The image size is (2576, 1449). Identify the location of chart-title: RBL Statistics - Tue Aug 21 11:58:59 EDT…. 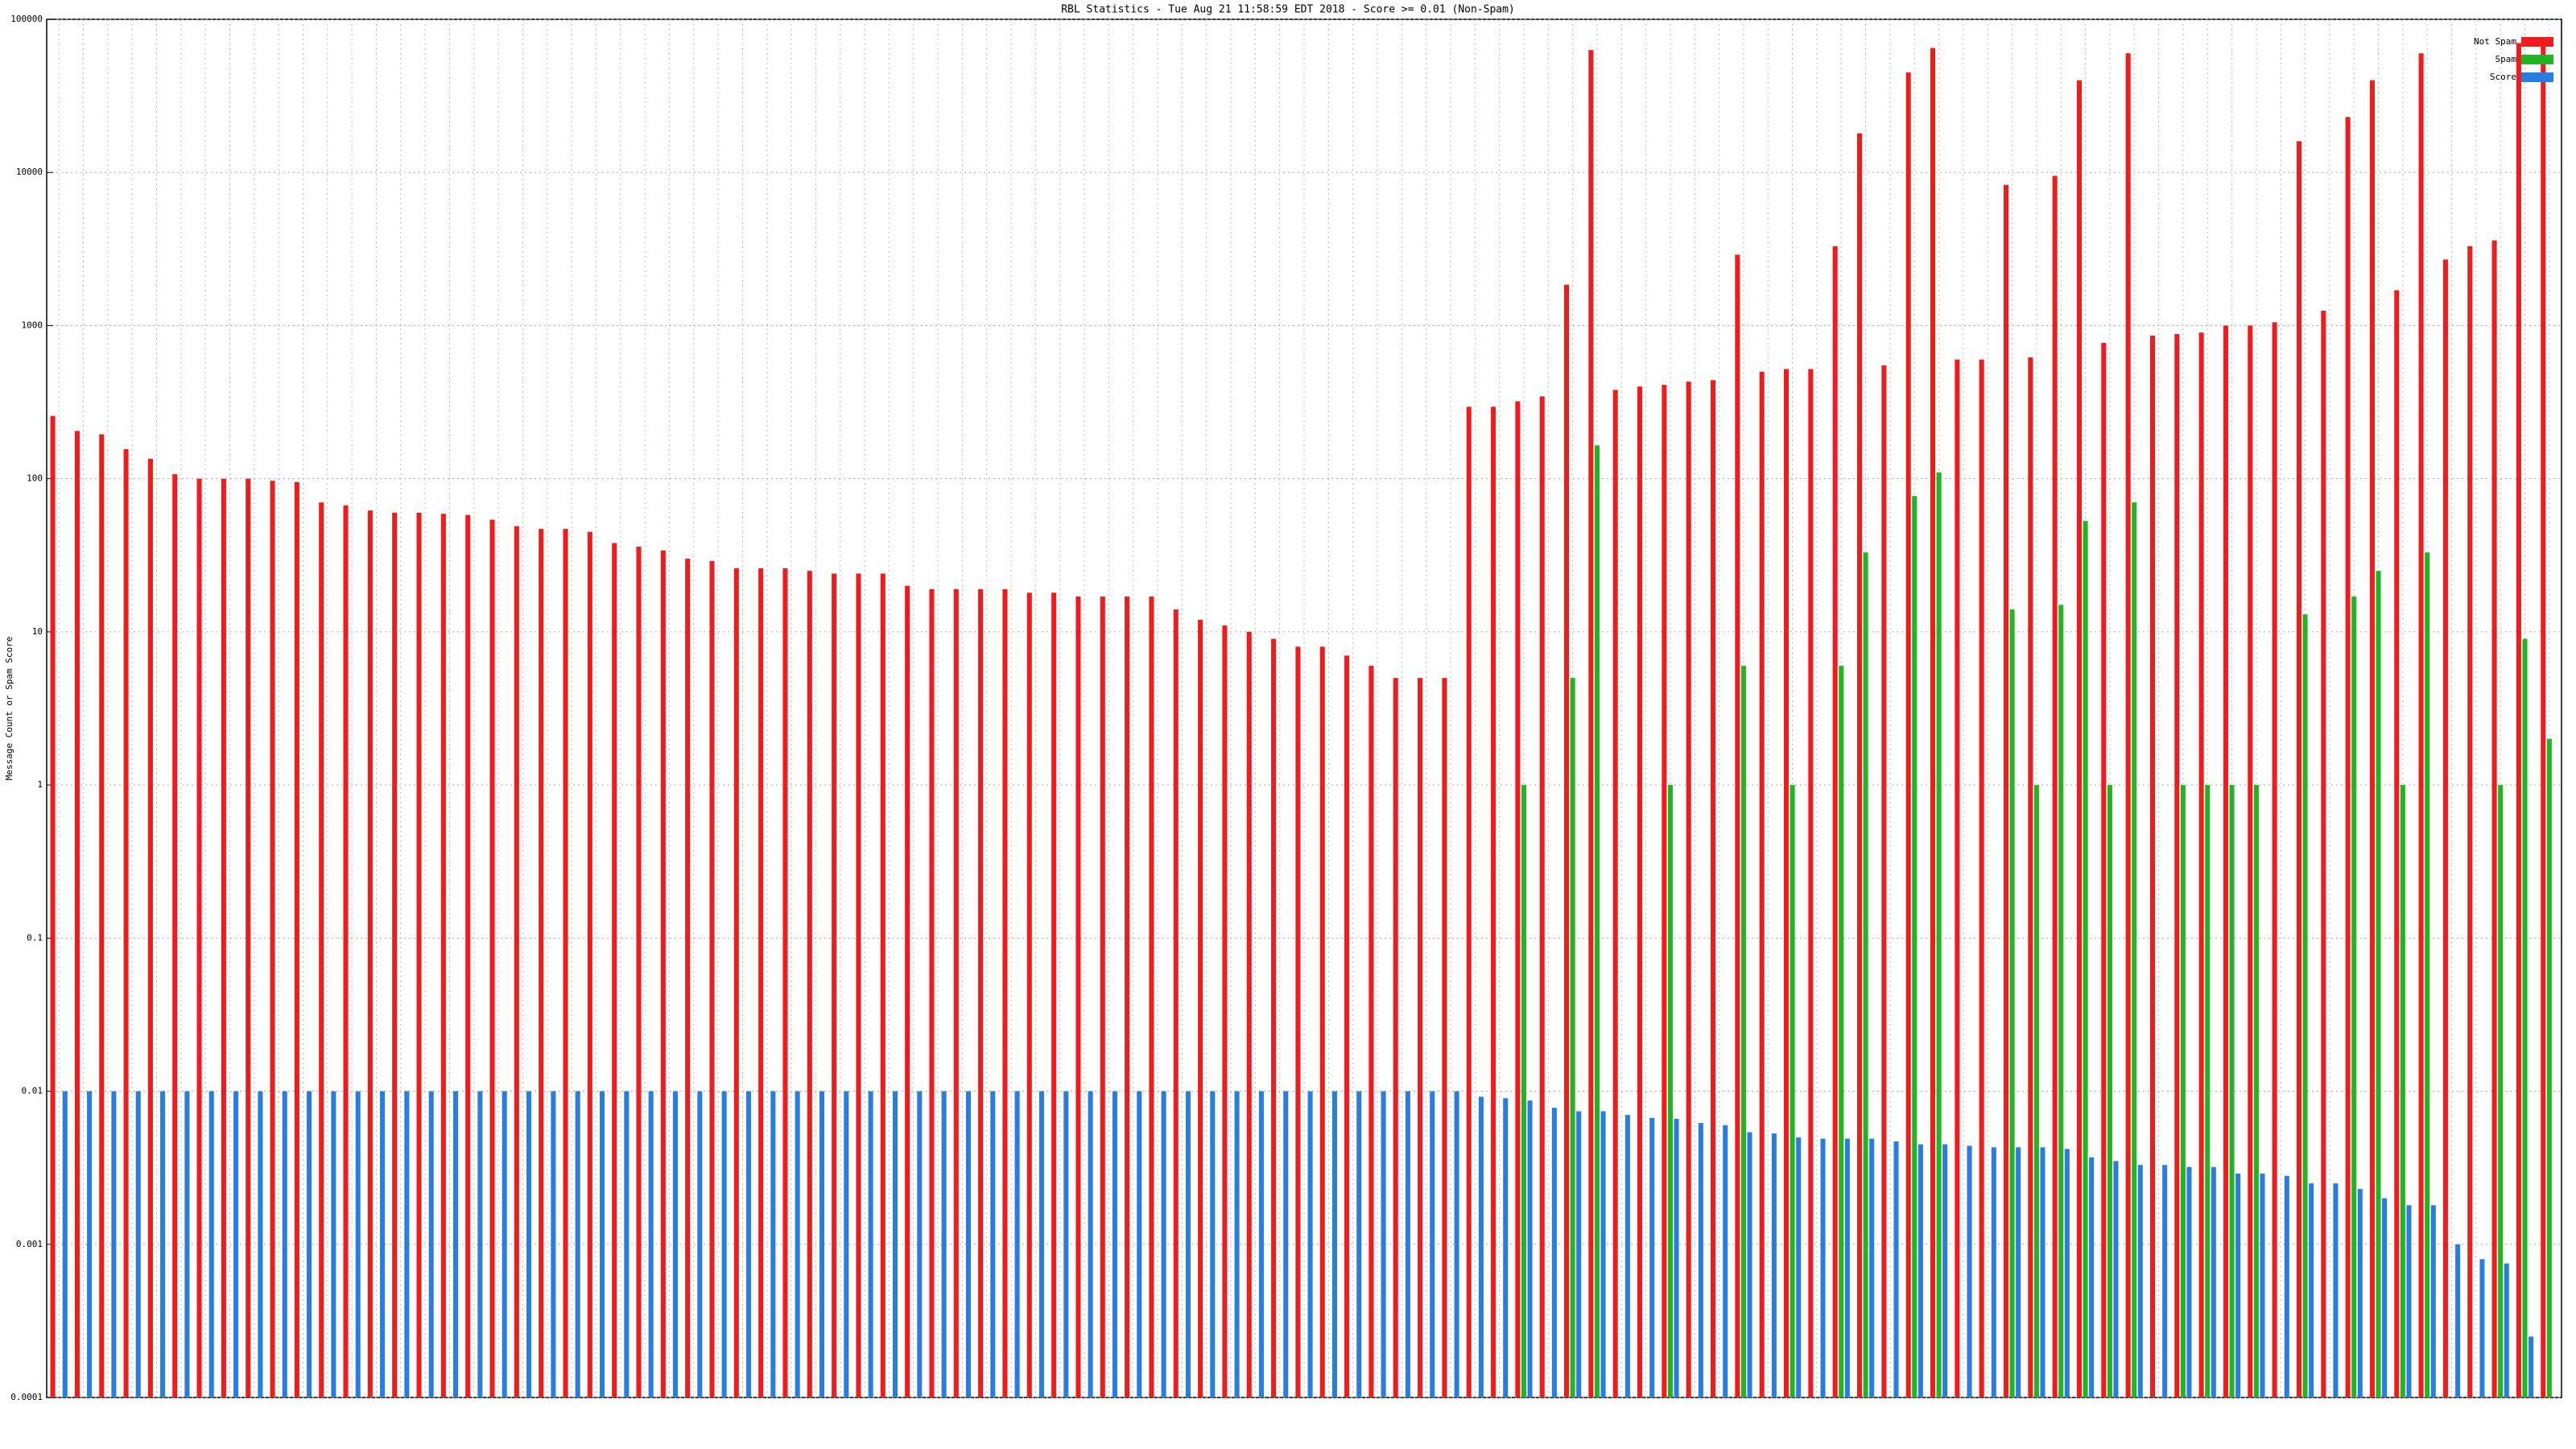
(1288, 10).